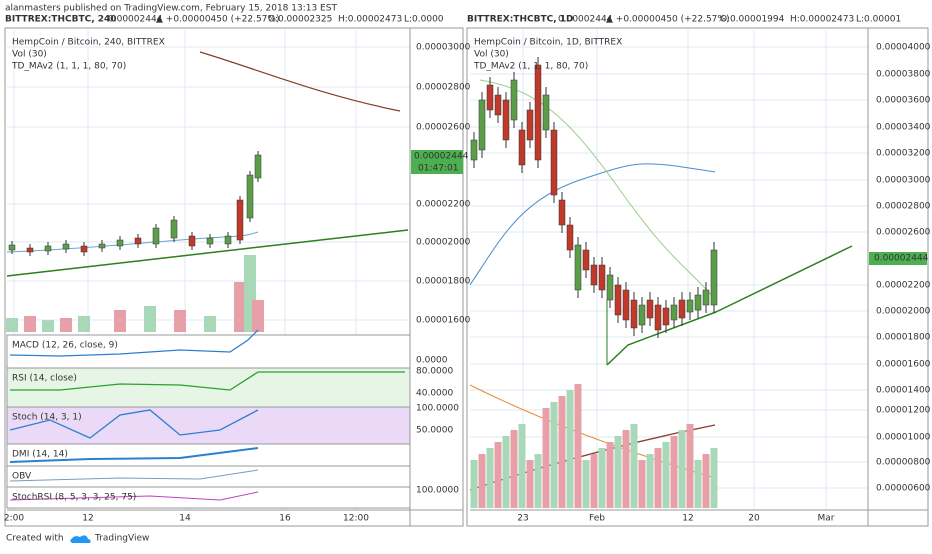 The height and width of the screenshot is (554, 932). I want to click on price-tag: 0.00002444, so click(441, 157).